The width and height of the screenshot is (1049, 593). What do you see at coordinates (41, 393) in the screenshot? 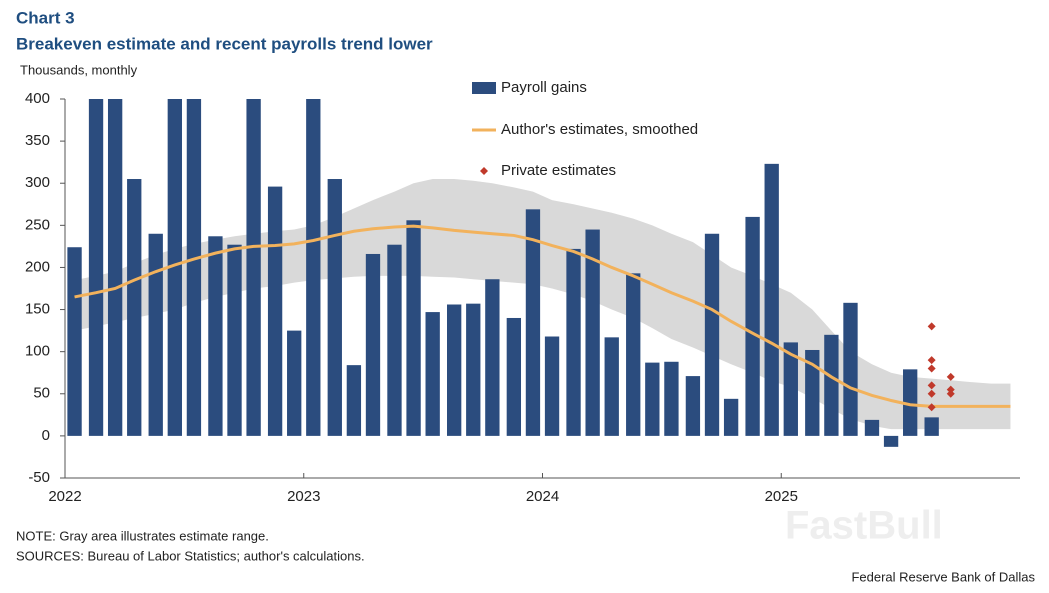
I see `y-tick-label: 50` at bounding box center [41, 393].